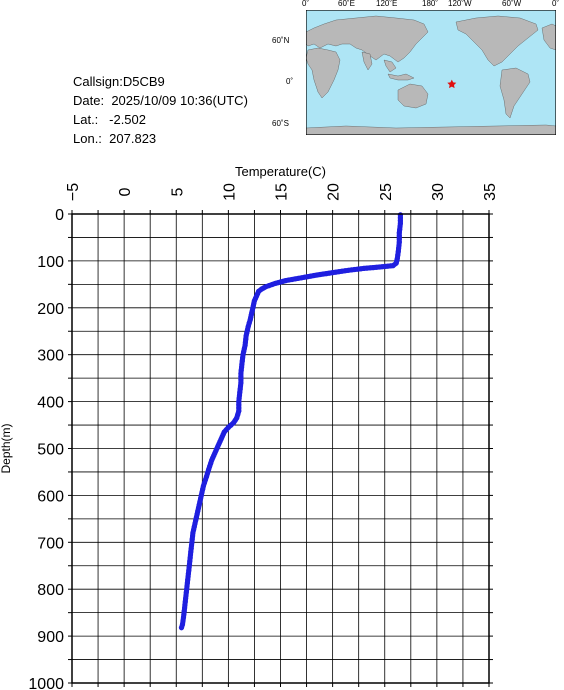  I want to click on map-lon-tick-label: 180˚, so click(430, 4).